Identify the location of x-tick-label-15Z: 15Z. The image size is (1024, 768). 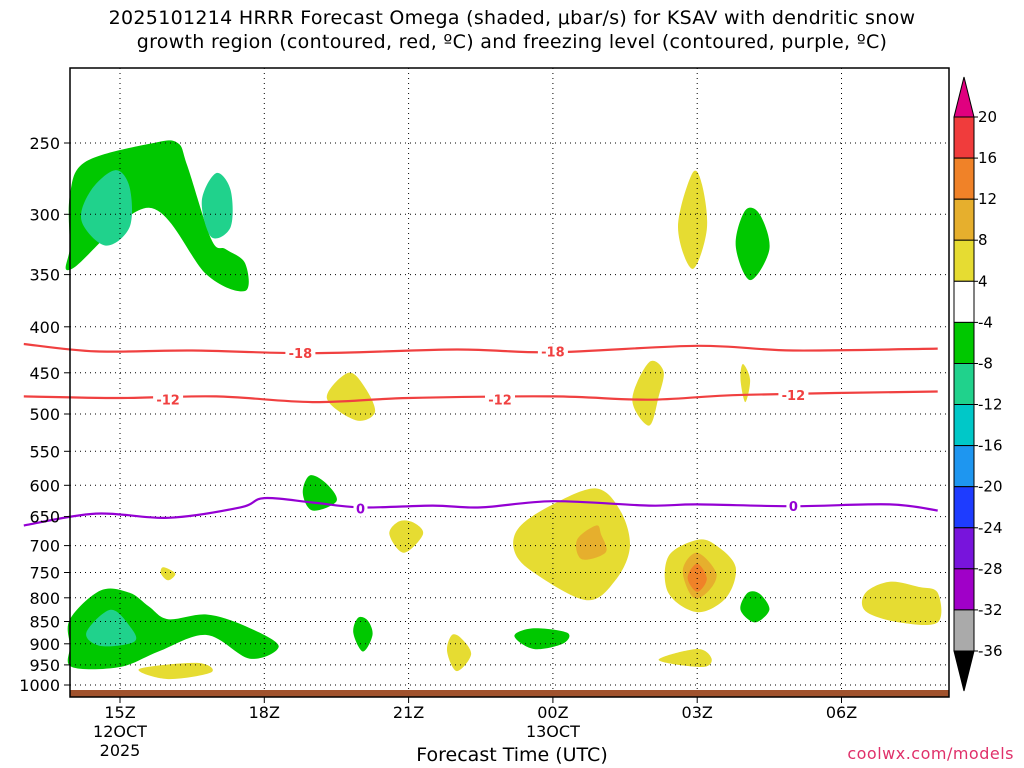
(119, 712).